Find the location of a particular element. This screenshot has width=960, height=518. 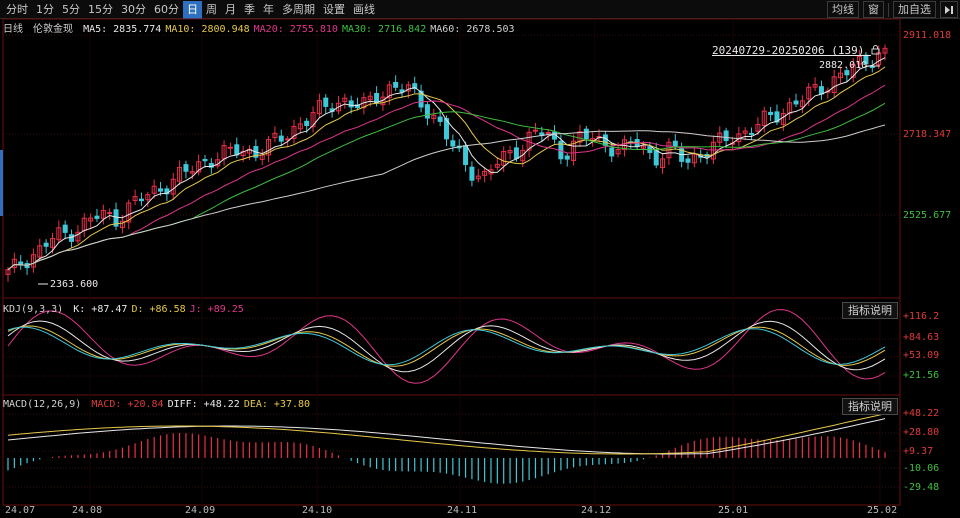

macd-axis-2: +28.80 is located at coordinates (921, 432).